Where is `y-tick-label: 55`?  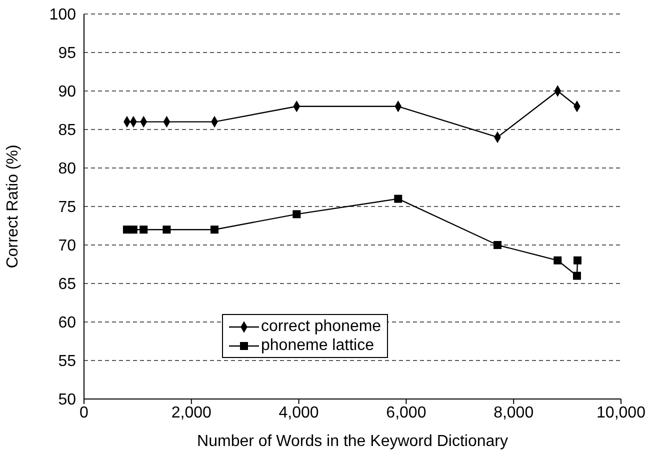
y-tick-label: 55 is located at coordinates (67, 361).